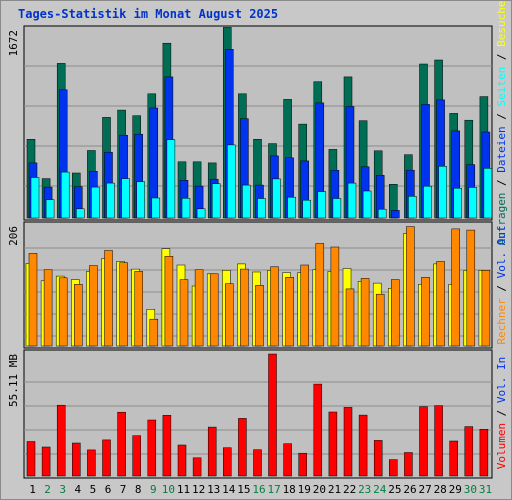  Describe the element at coordinates (138, 489) in the screenshot. I see `day-label-8: 8` at that location.